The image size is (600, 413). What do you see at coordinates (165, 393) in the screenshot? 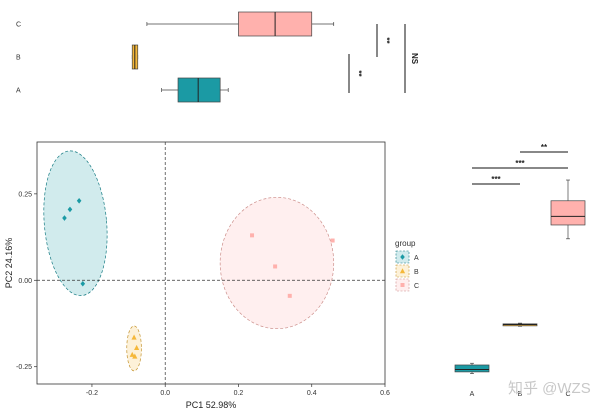
I see `x-tick-label: 0.0` at bounding box center [165, 393].